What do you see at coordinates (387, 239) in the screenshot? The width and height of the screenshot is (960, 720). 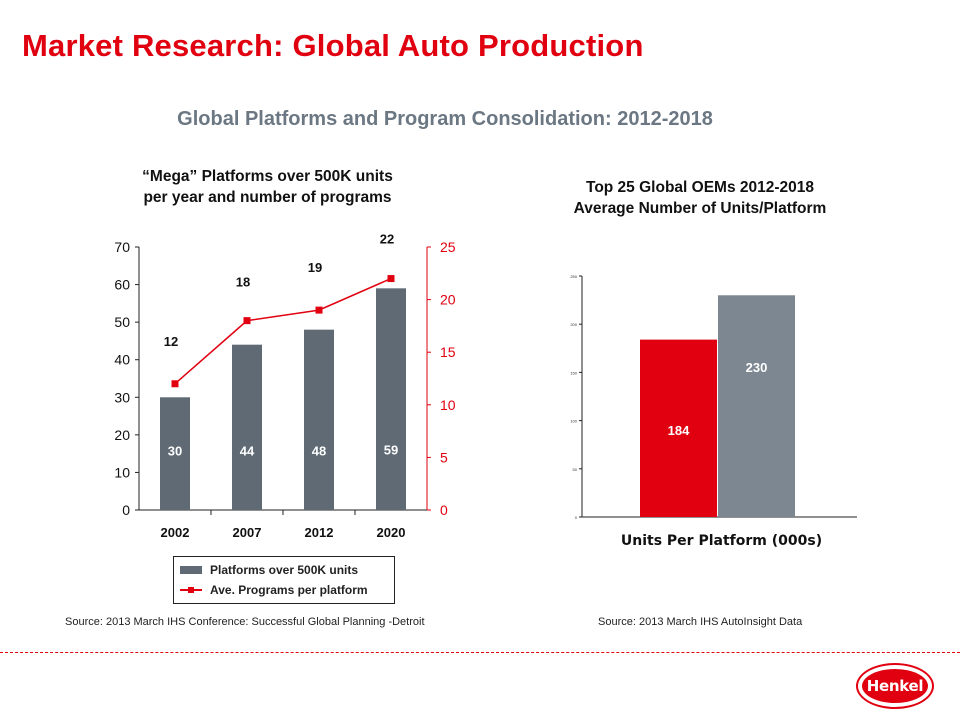 I see `line-value-label: 22` at bounding box center [387, 239].